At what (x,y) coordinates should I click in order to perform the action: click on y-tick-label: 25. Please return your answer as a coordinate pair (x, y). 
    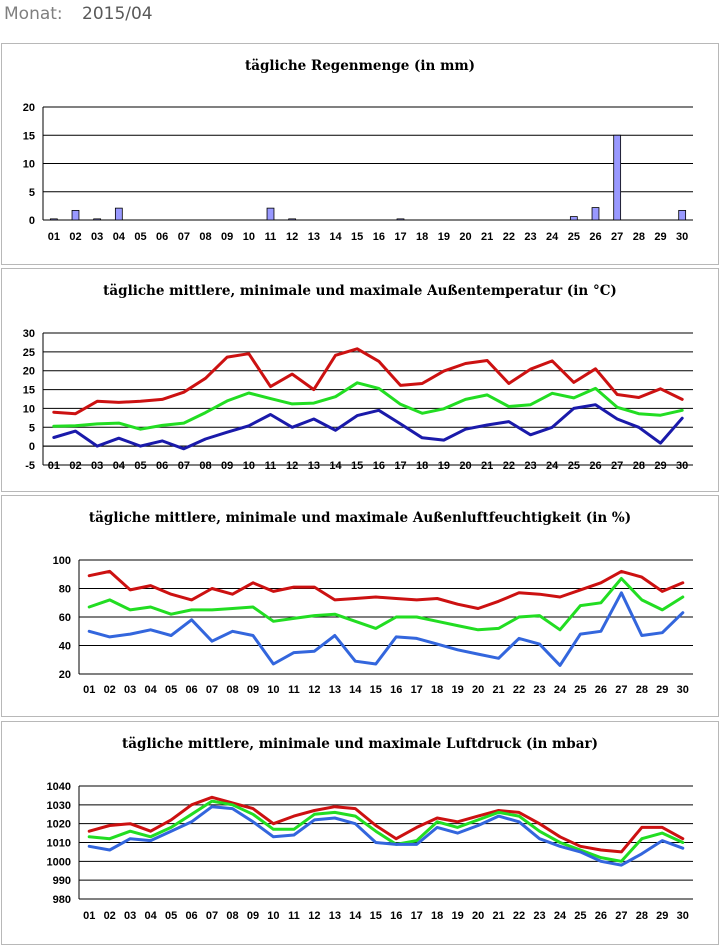
    Looking at the image, I should click on (29, 353).